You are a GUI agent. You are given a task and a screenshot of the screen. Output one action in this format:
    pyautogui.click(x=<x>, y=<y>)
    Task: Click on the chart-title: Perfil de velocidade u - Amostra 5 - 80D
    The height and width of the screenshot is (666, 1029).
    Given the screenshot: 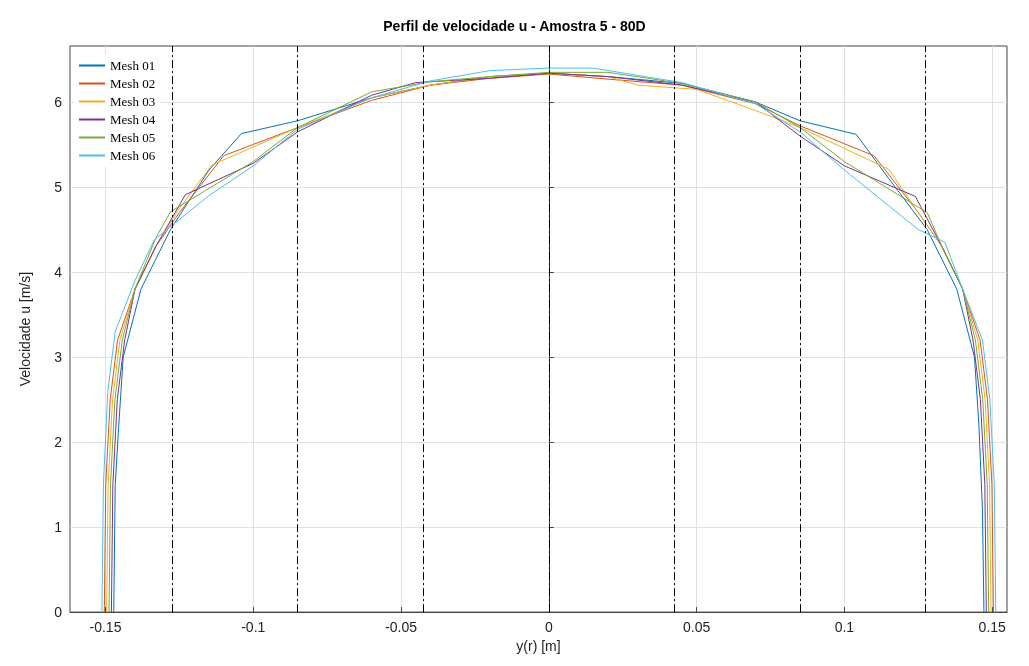 What is the action you would take?
    pyautogui.click(x=514, y=26)
    